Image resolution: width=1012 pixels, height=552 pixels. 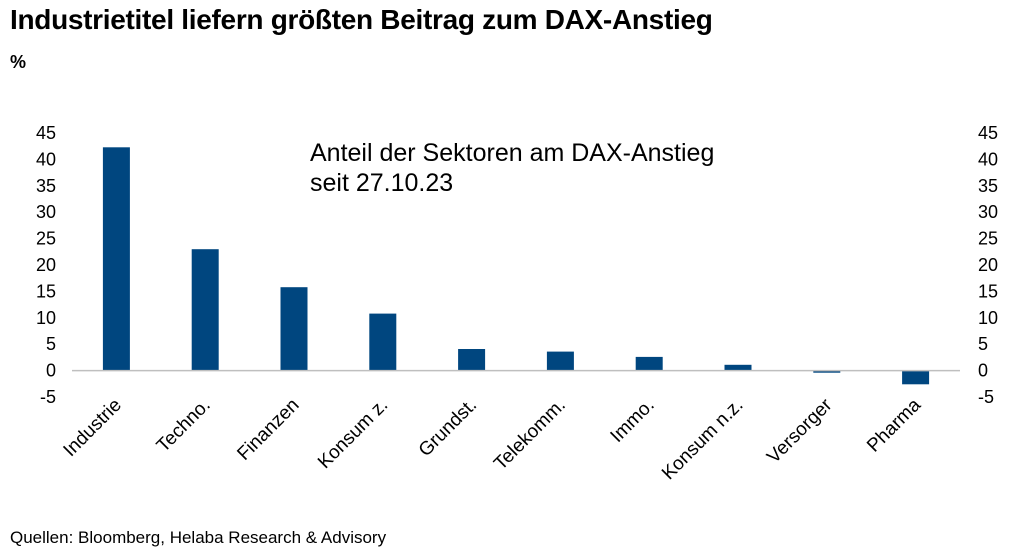 I want to click on bar-industrie, so click(x=116, y=259).